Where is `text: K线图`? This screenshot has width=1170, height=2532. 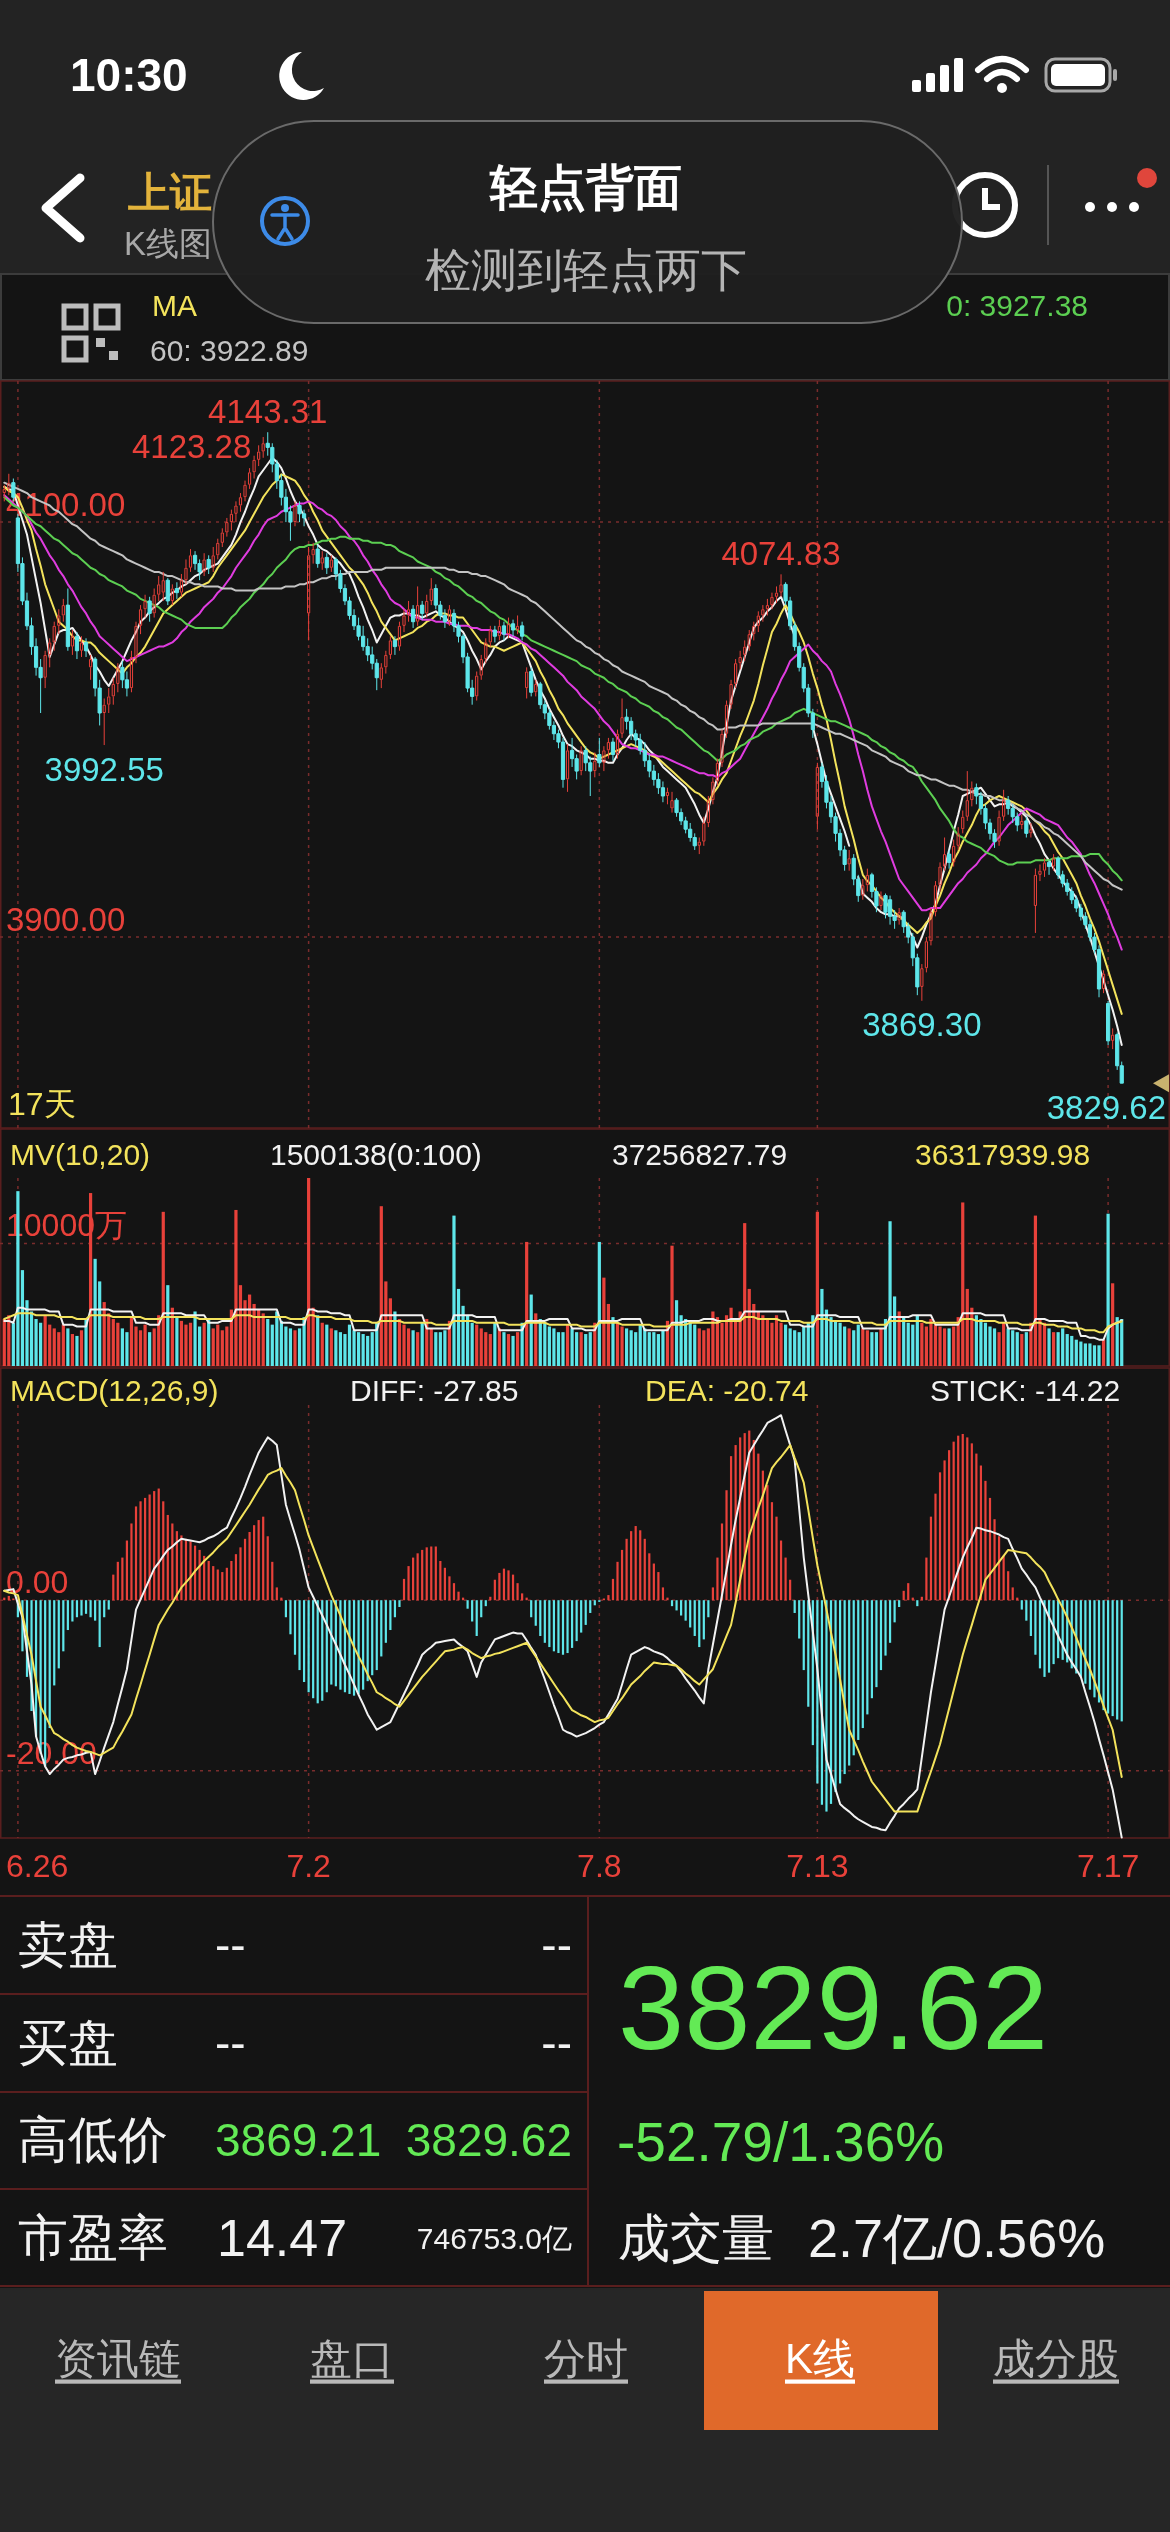 text: K线图 is located at coordinates (168, 243).